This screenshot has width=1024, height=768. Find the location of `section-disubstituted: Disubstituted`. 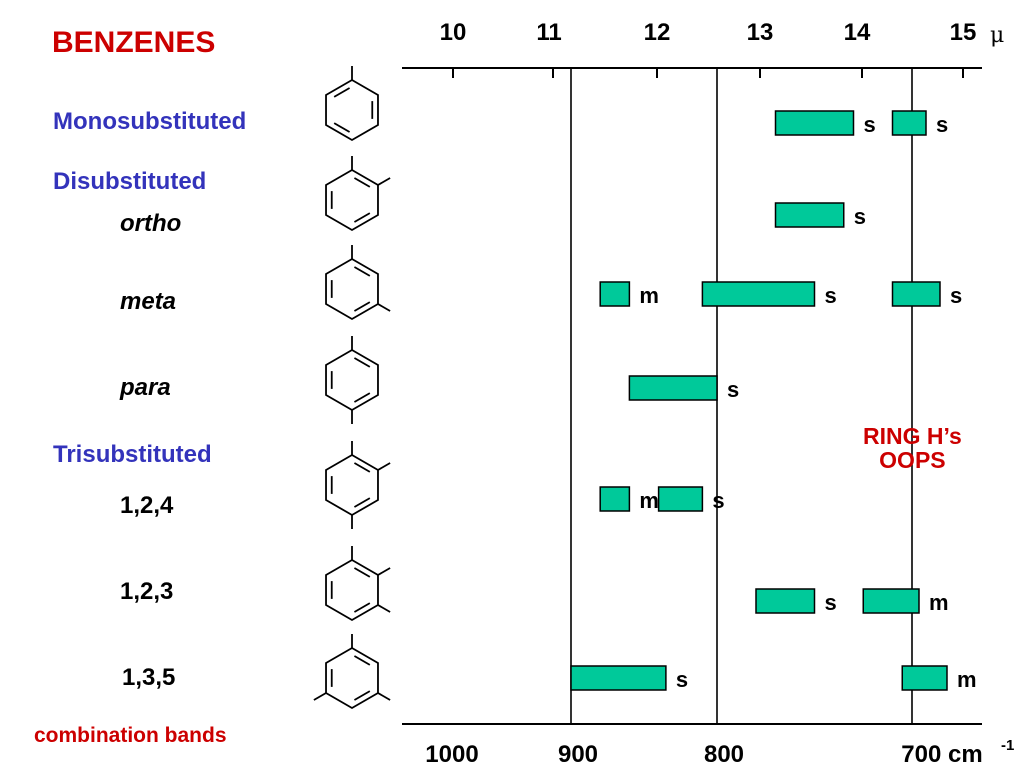

section-disubstituted: Disubstituted is located at coordinates (130, 181).